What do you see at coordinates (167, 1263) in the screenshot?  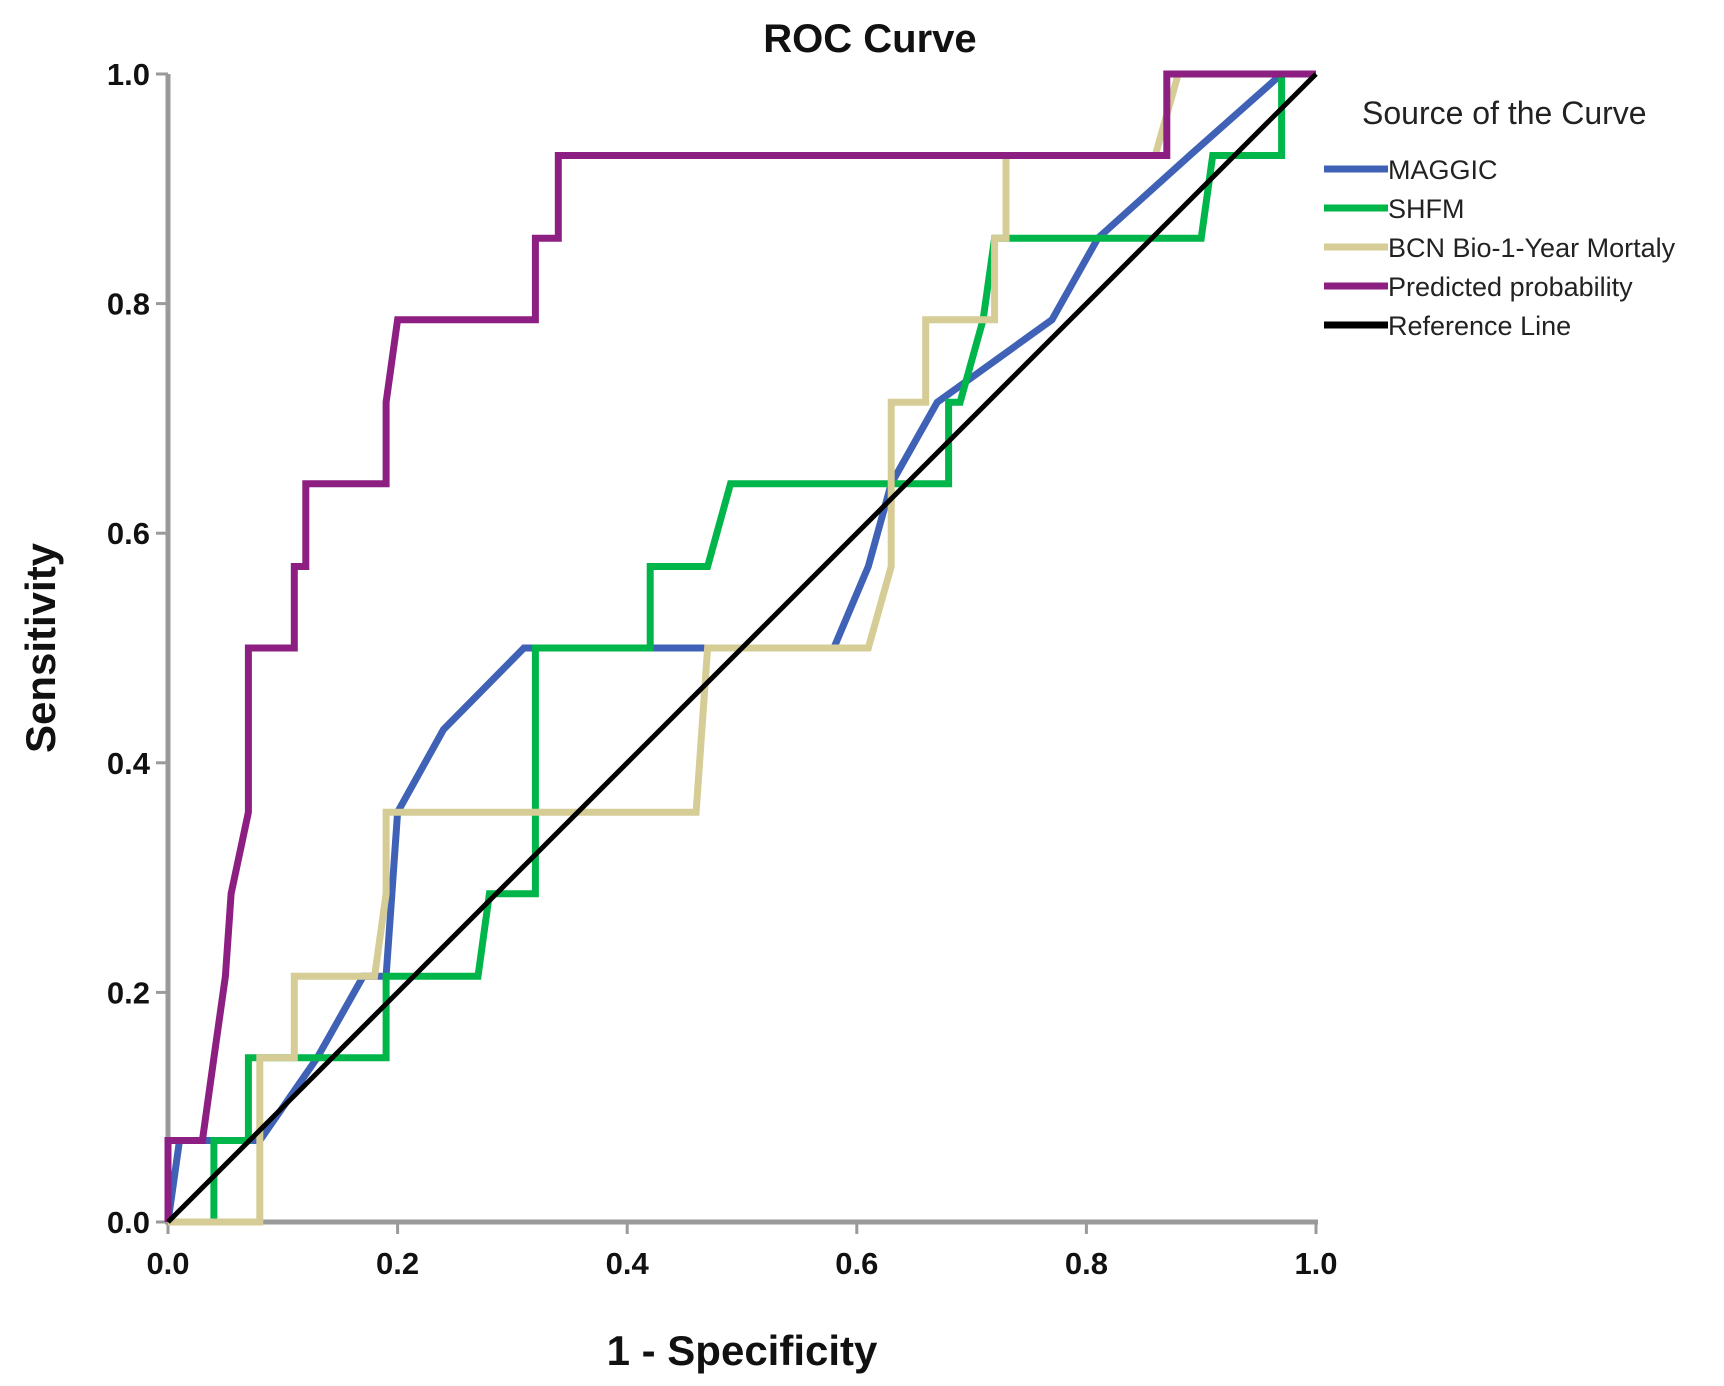 I see `x-tick-label: 0.0` at bounding box center [167, 1263].